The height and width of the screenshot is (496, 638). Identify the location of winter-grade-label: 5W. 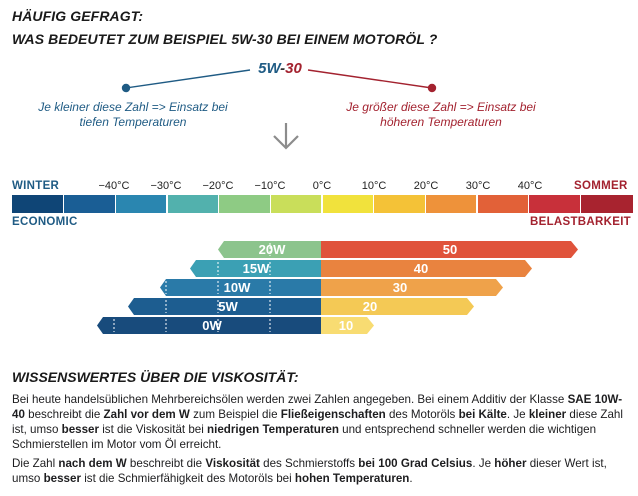
(228, 306).